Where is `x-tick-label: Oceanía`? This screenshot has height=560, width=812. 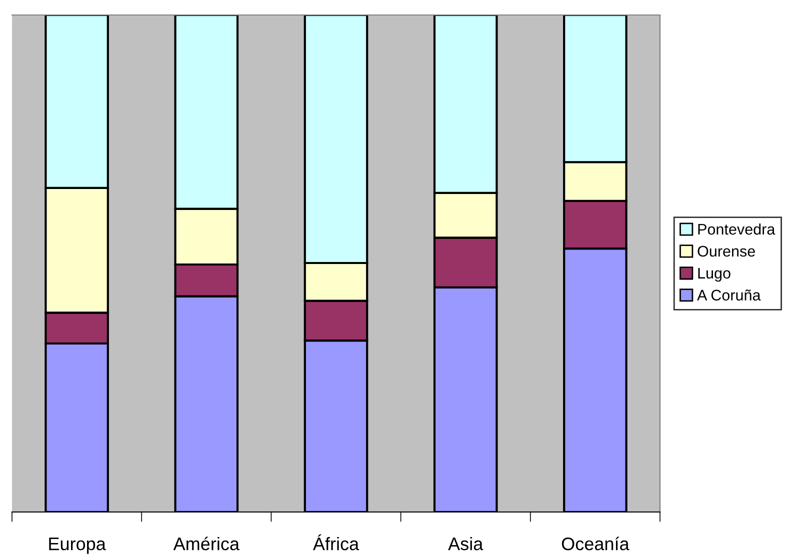 x-tick-label: Oceanía is located at coordinates (596, 543).